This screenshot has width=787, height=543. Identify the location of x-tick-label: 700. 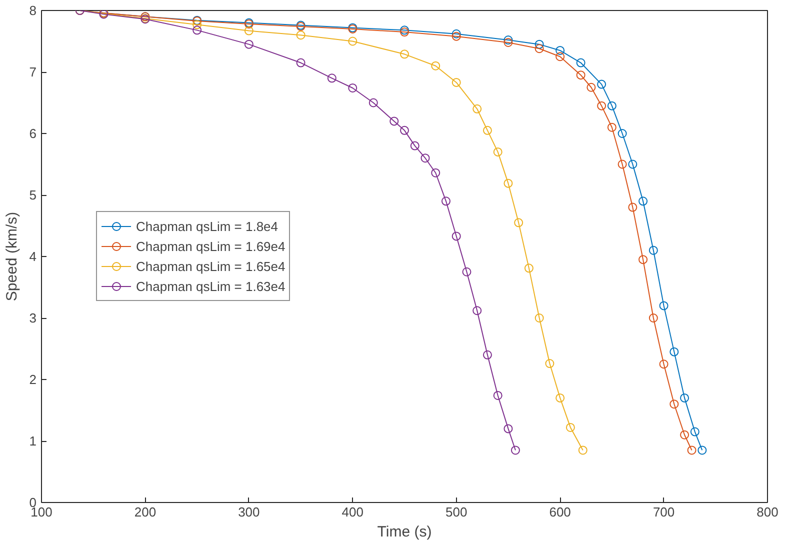
(663, 512).